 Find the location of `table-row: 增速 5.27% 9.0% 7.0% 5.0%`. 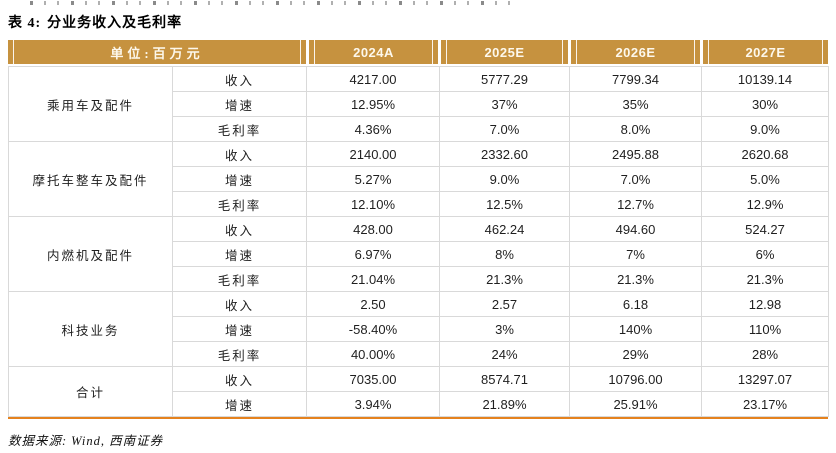

table-row: 增速 5.27% 9.0% 7.0% 5.0% is located at coordinates (419, 179).